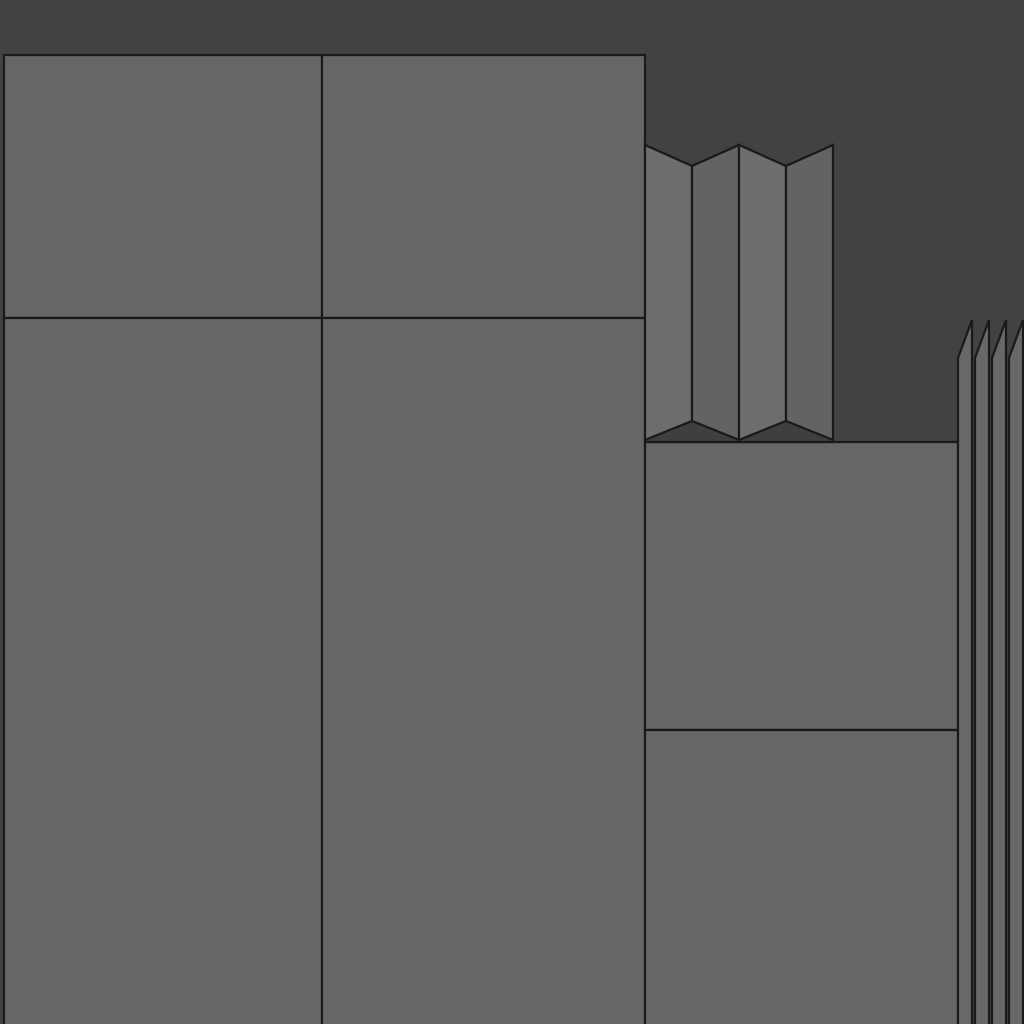 The width and height of the screenshot is (1024, 1024). I want to click on ledge-mid-panel, so click(801, 586).